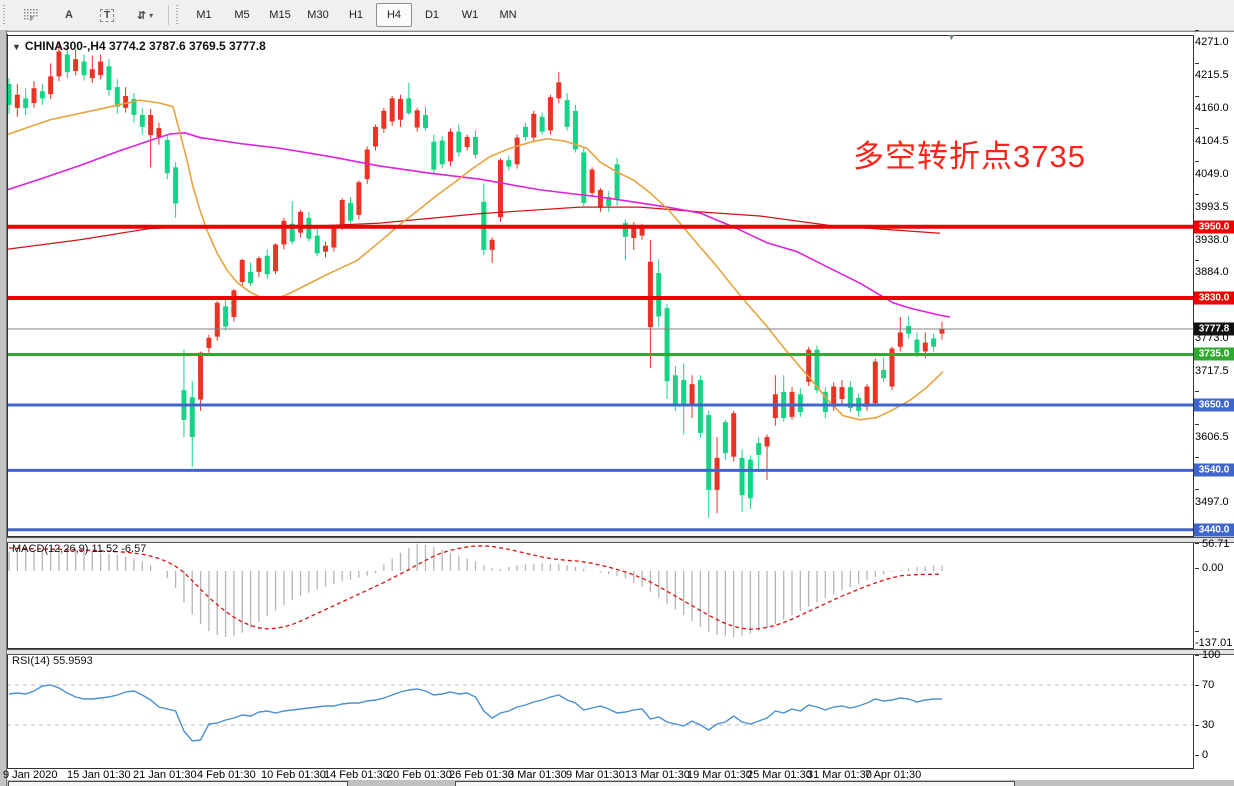 The width and height of the screenshot is (1234, 786). What do you see at coordinates (165, 775) in the screenshot?
I see `time-label: 21 Jan 01:30` at bounding box center [165, 775].